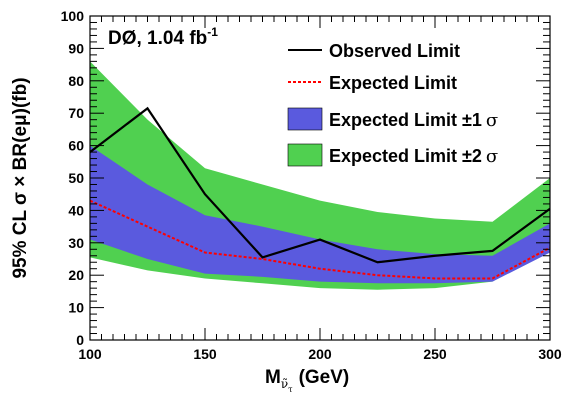 The height and width of the screenshot is (394, 563). Describe the element at coordinates (76, 308) in the screenshot. I see `y-tick-label: 10` at that location.